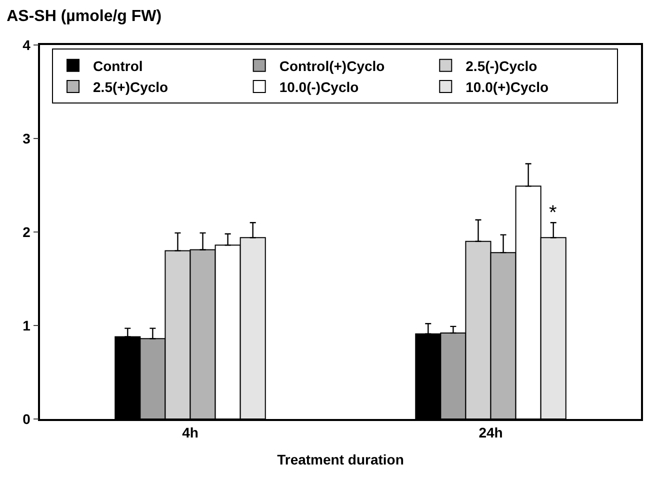 The image size is (661, 494). Describe the element at coordinates (26, 138) in the screenshot. I see `y-tick-label: 3` at that location.